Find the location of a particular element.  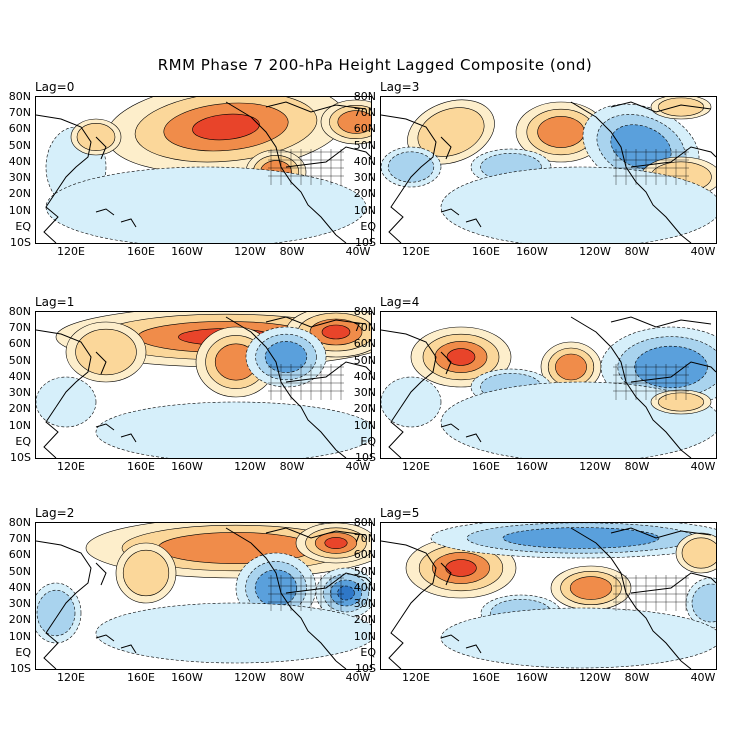

panel-lag-label: Lag=5 is located at coordinates (400, 513).